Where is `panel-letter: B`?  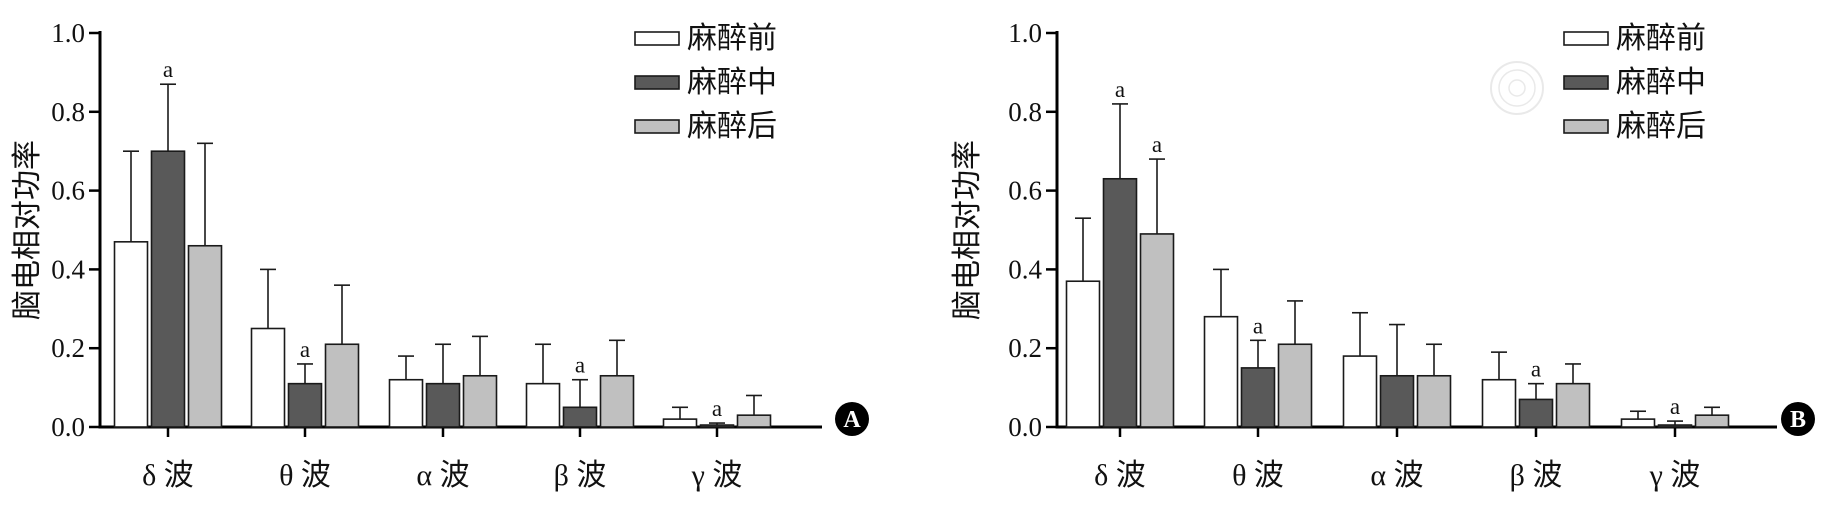 panel-letter: B is located at coordinates (1798, 420).